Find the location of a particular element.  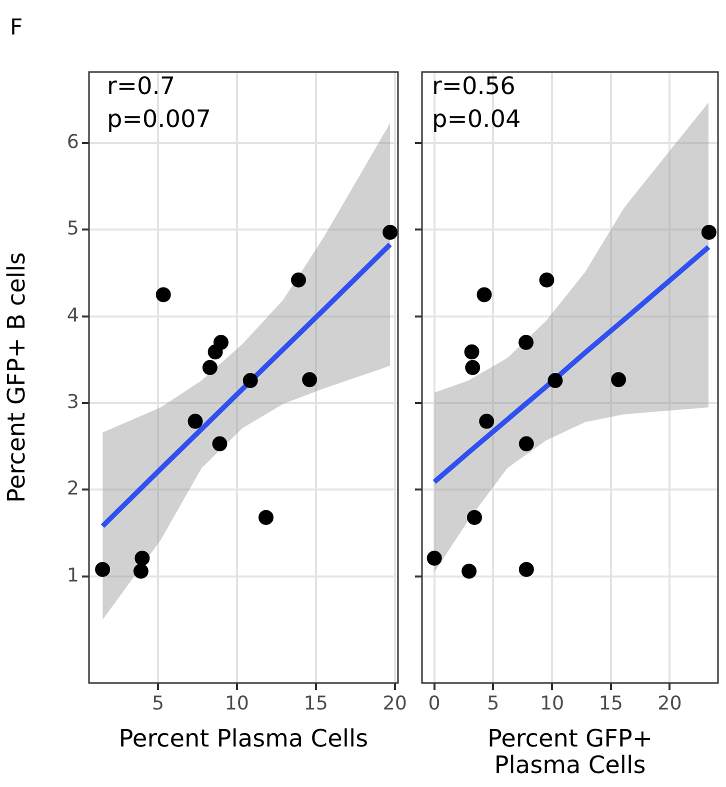

y-tick-label: 5 is located at coordinates (72, 229).